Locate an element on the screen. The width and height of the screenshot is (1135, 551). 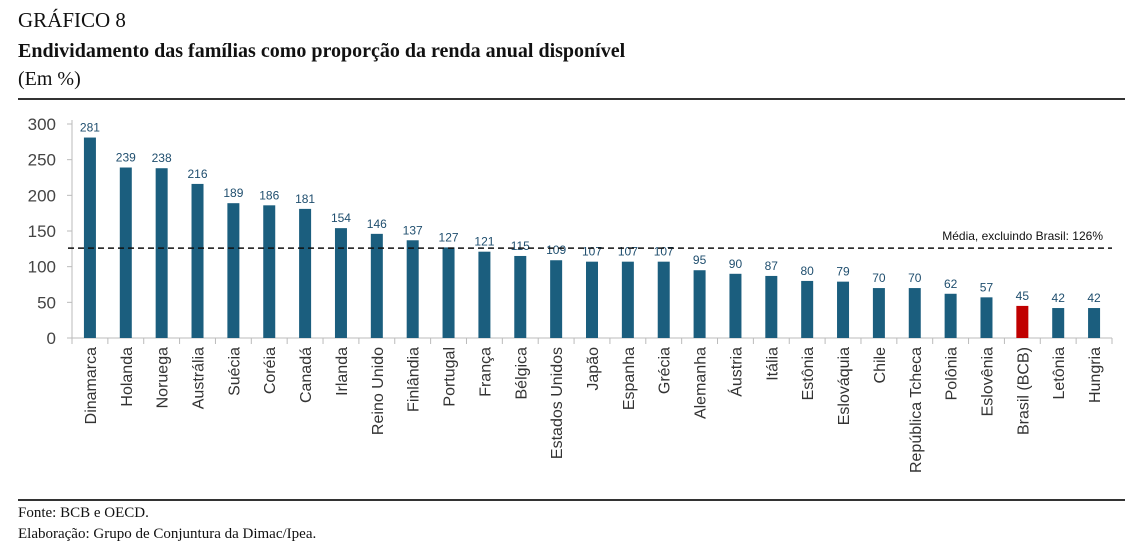
data-label: 239 is located at coordinates (126, 158).